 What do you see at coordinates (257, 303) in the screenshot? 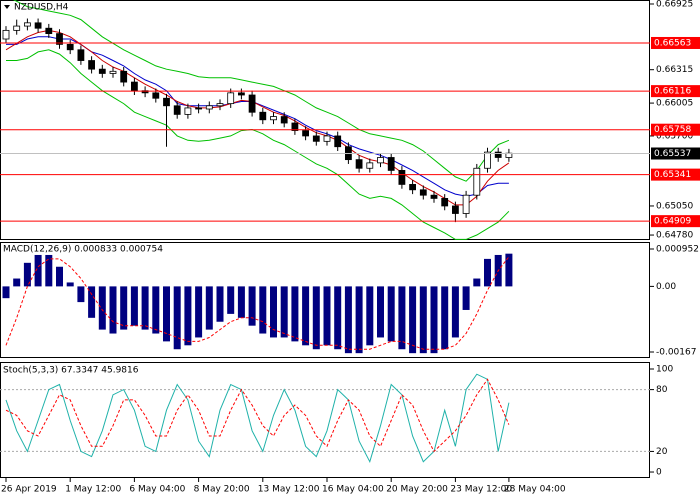
I see `signal-line` at bounding box center [257, 303].